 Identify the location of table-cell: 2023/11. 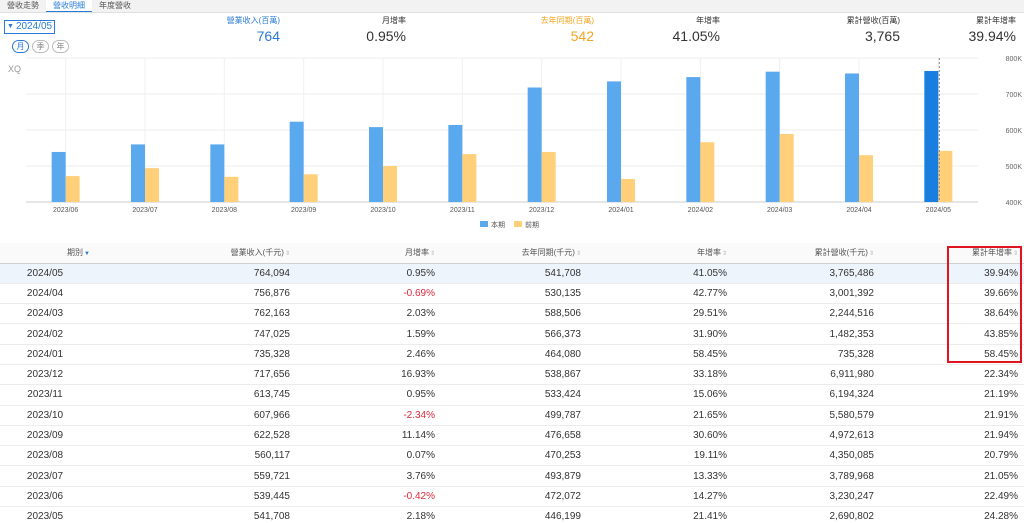
(48, 395).